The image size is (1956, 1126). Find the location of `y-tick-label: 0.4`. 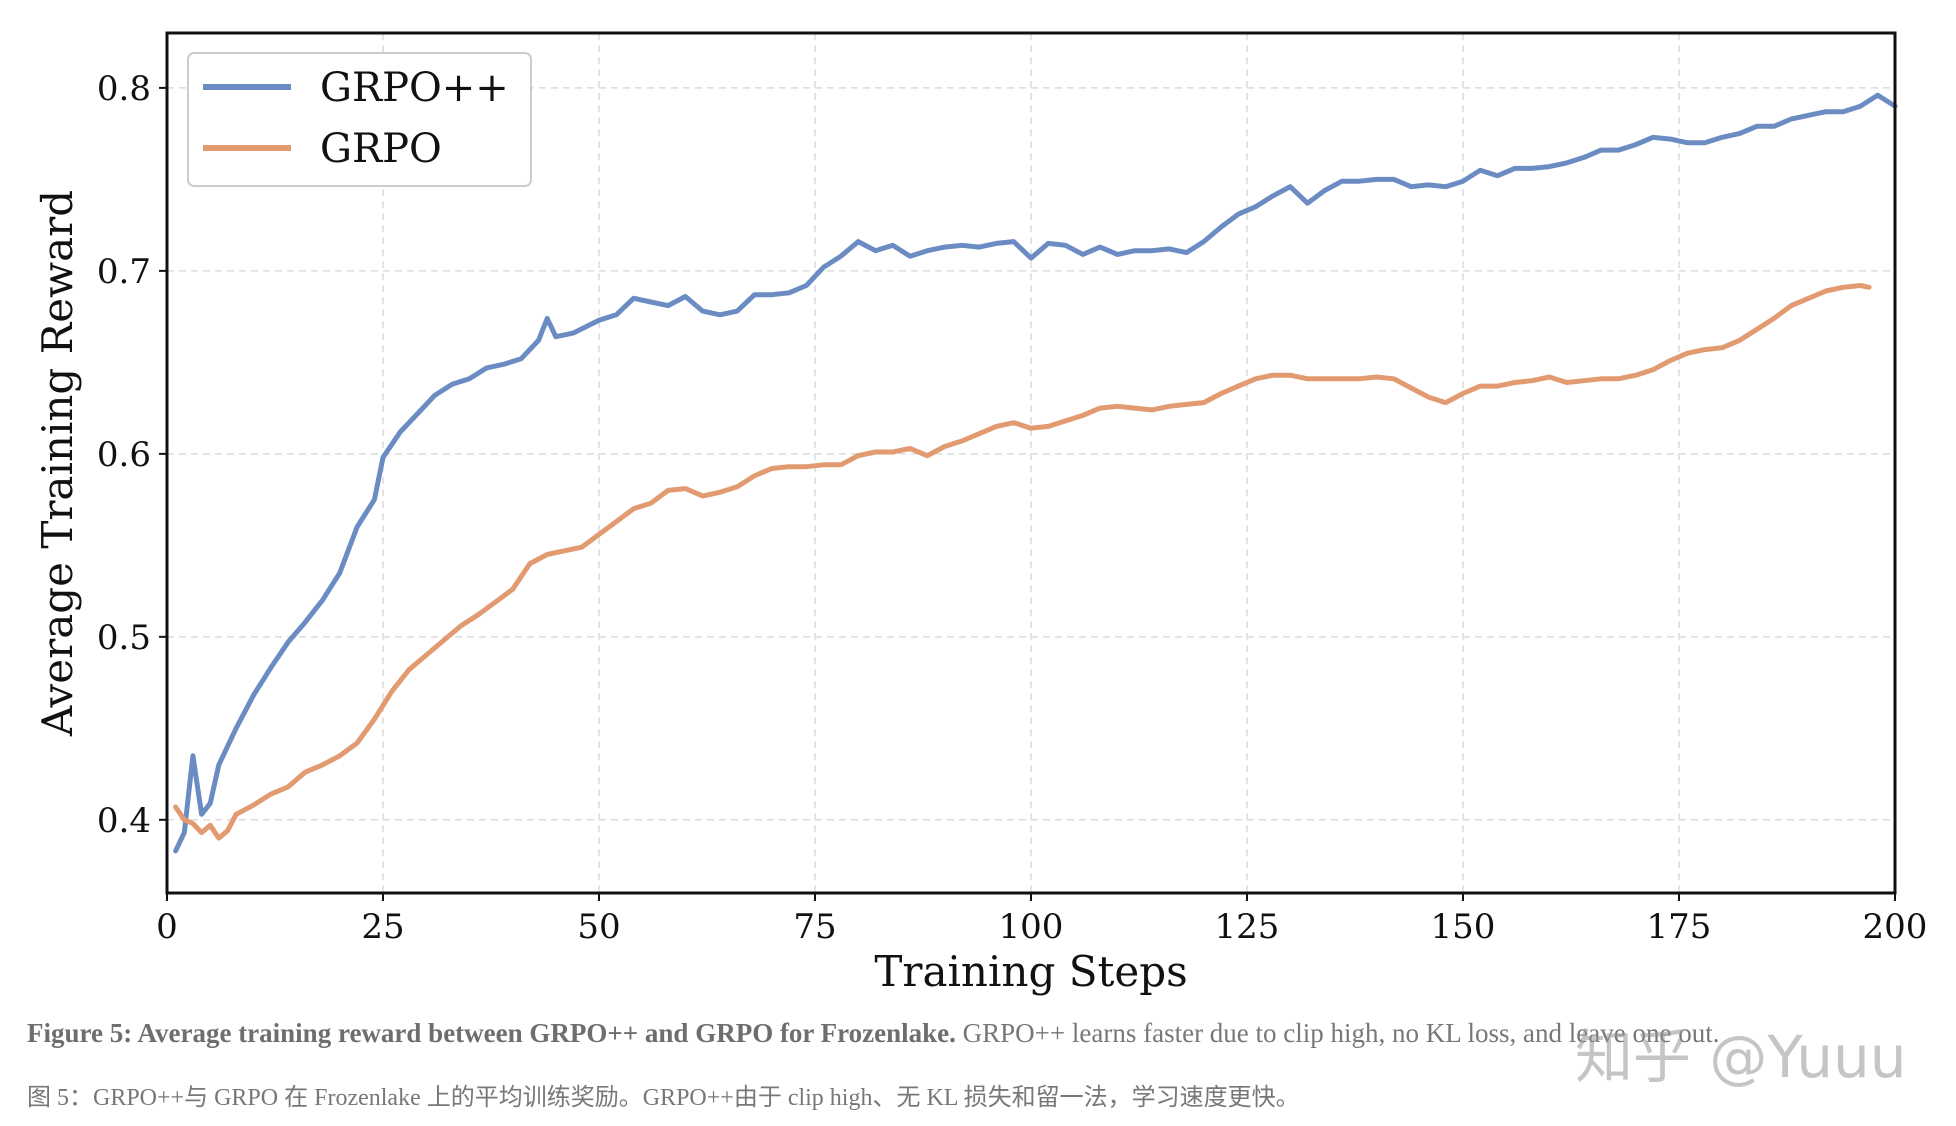

y-tick-label: 0.4 is located at coordinates (124, 821).